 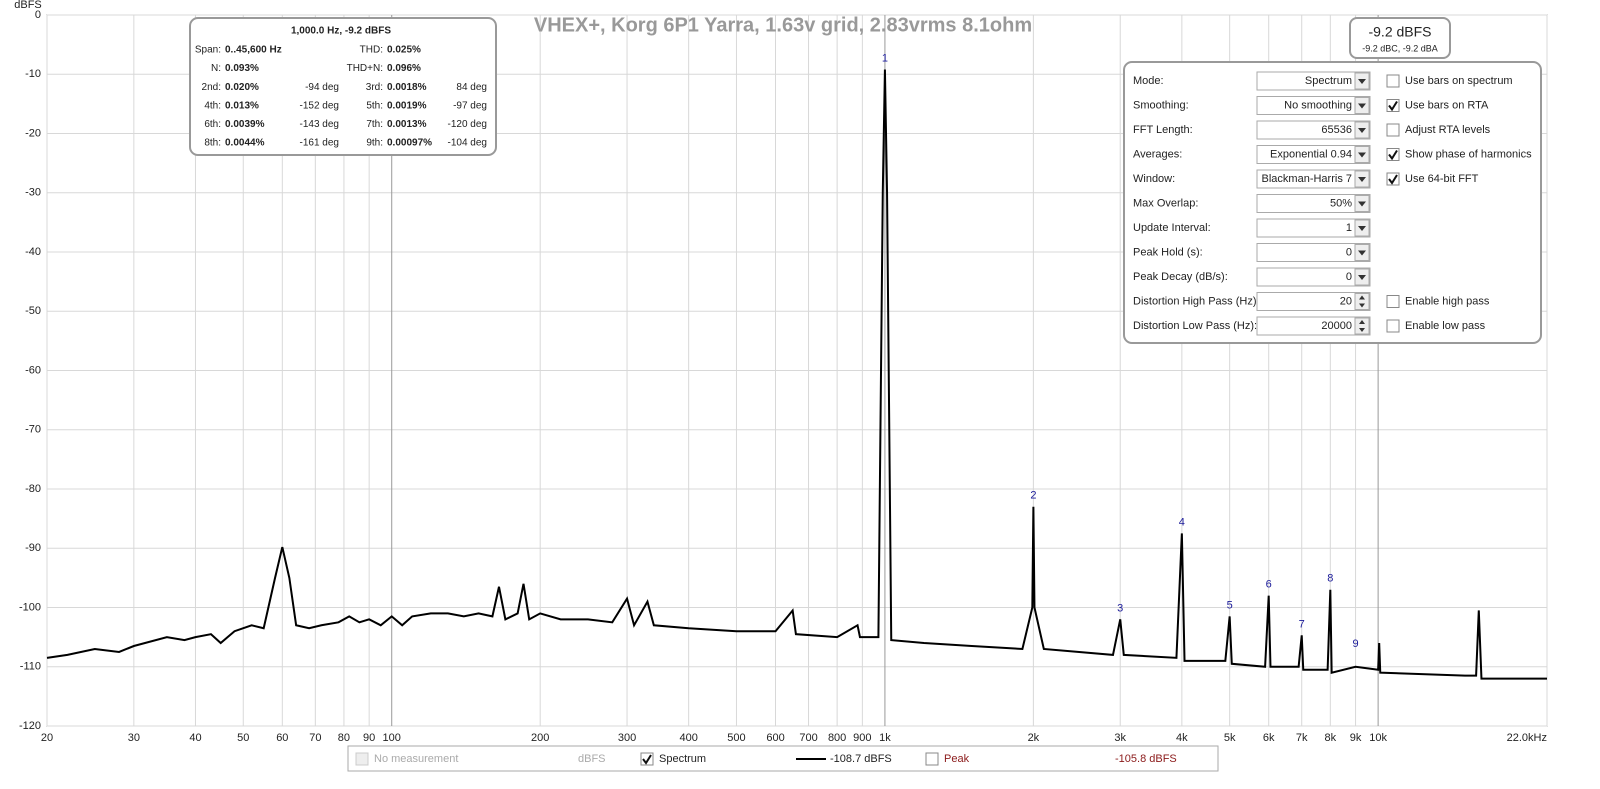 What do you see at coordinates (837, 738) in the screenshot?
I see `x-tick-label: 800` at bounding box center [837, 738].